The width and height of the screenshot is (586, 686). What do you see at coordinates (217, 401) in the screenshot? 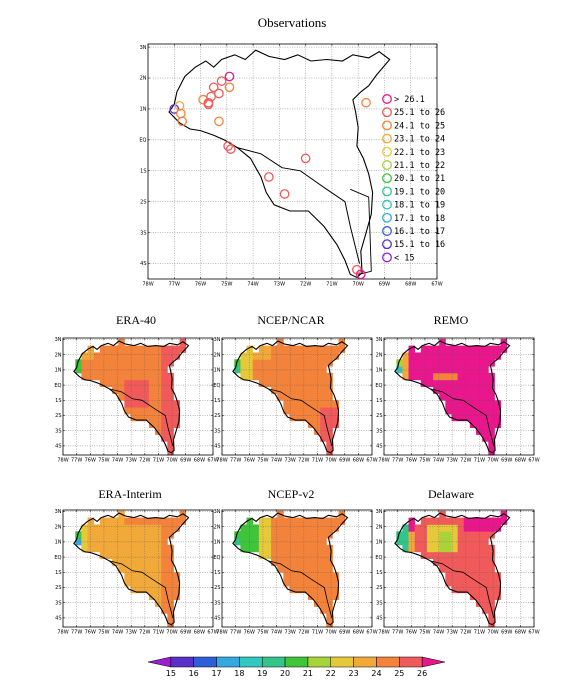
I see `lat-tick-label: 1S` at bounding box center [217, 401].